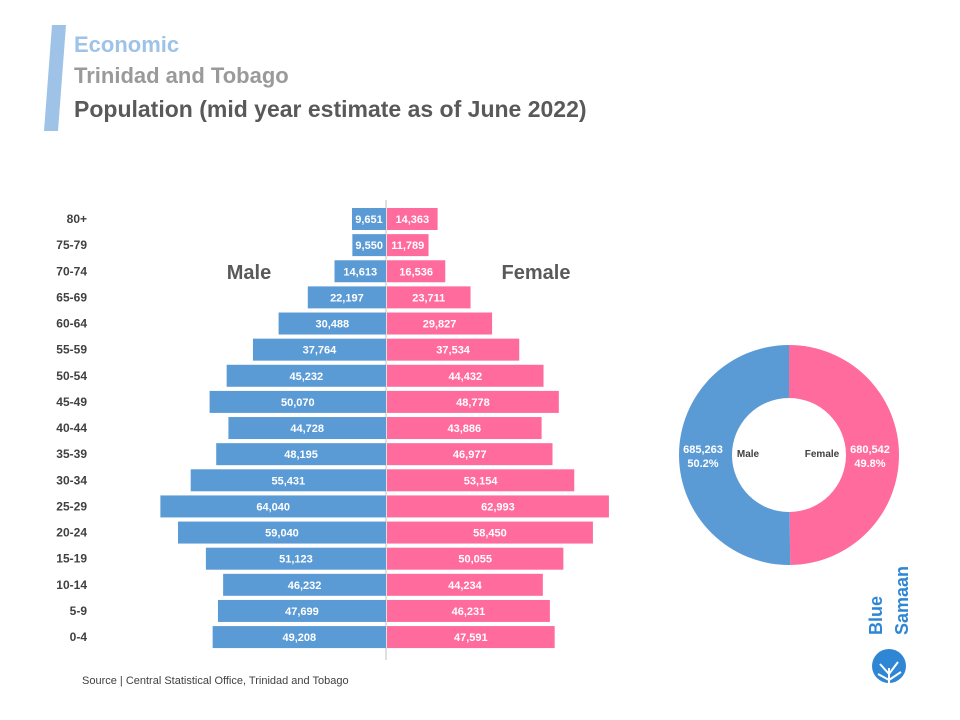 The width and height of the screenshot is (960, 720). I want to click on male-data-label: 9,651, so click(369, 220).